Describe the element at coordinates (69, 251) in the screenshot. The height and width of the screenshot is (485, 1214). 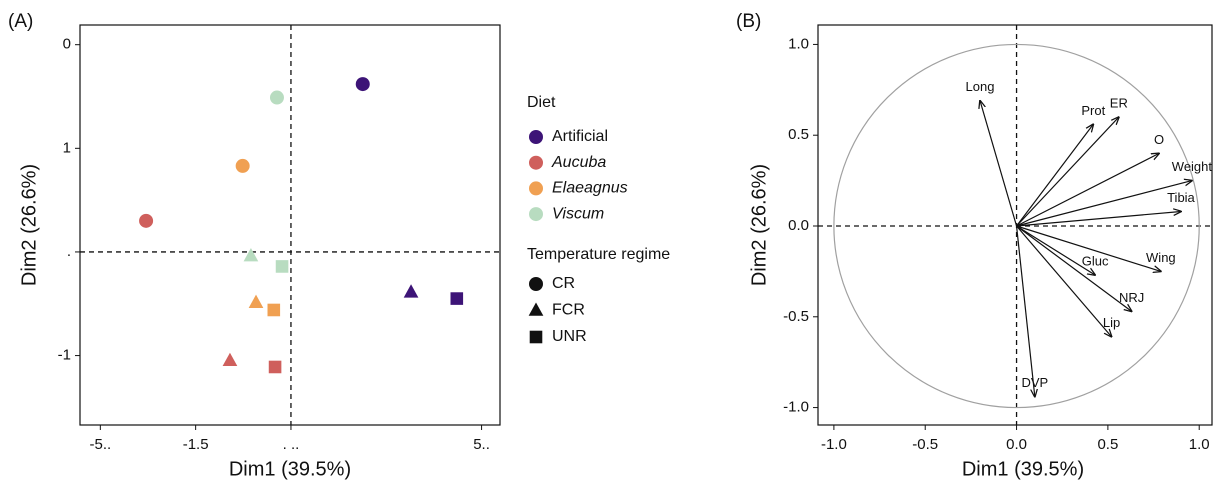
I see `y-tick-label: .` at that location.